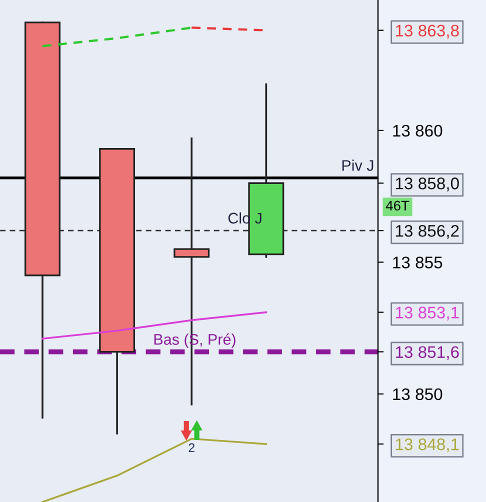  I want to click on y2-tick-label: 13 856,2, so click(427, 231).